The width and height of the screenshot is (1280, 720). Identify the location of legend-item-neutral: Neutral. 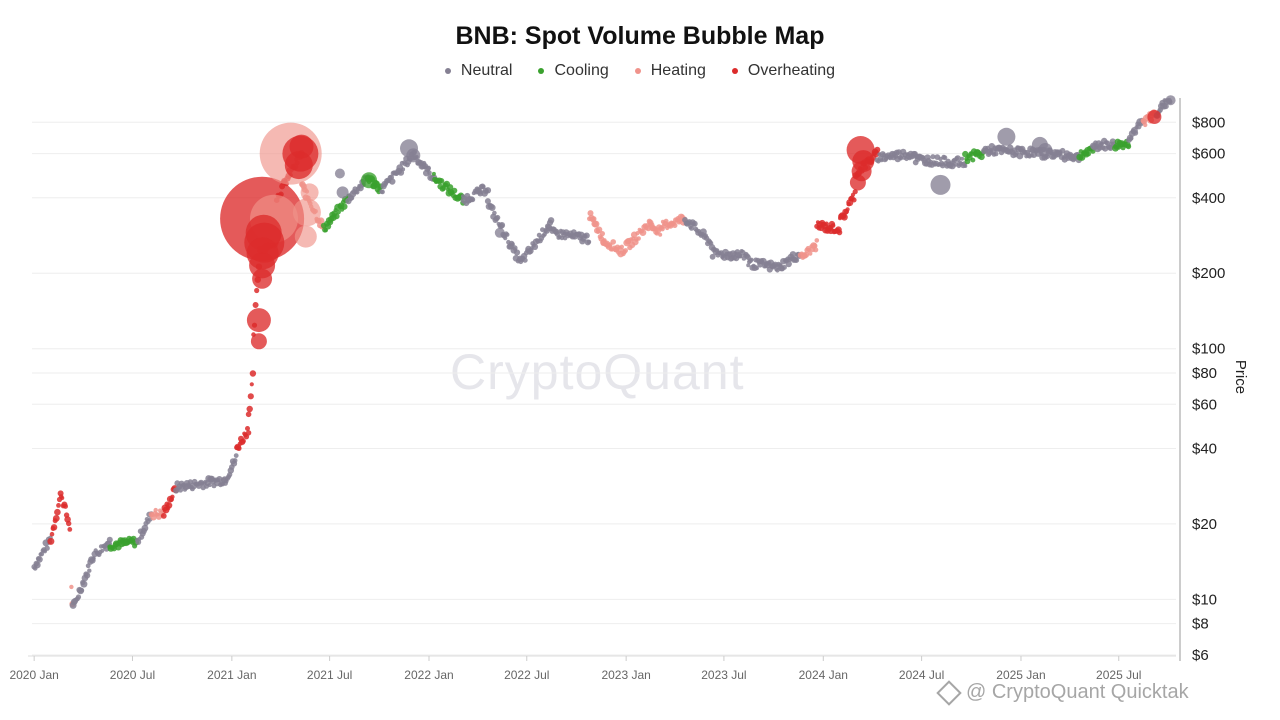
(478, 71).